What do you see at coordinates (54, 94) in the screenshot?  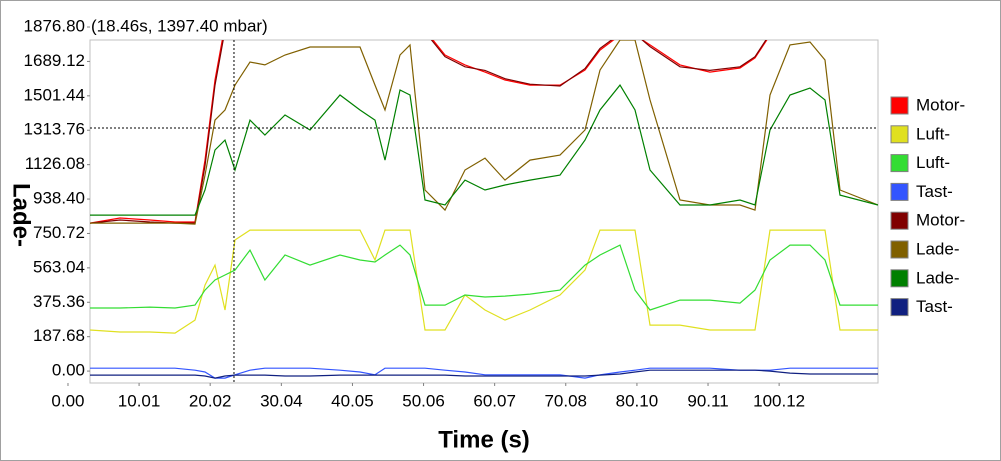 I see `y-tick-label: 1501.44` at bounding box center [54, 94].